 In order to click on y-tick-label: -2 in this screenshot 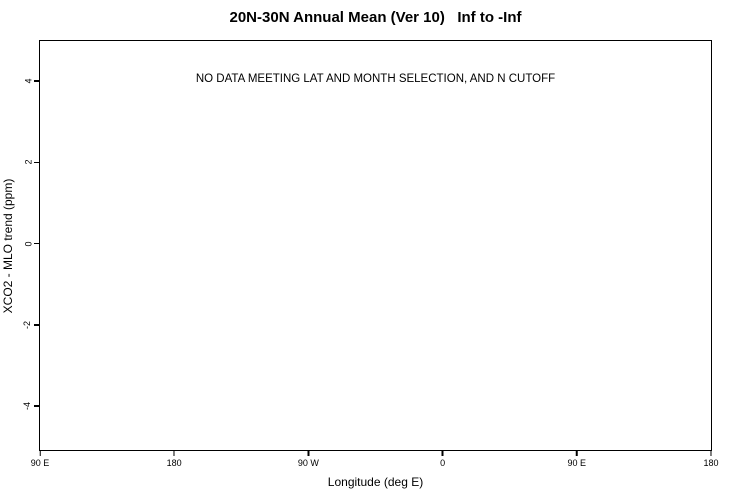, I will do `click(26, 324)`.